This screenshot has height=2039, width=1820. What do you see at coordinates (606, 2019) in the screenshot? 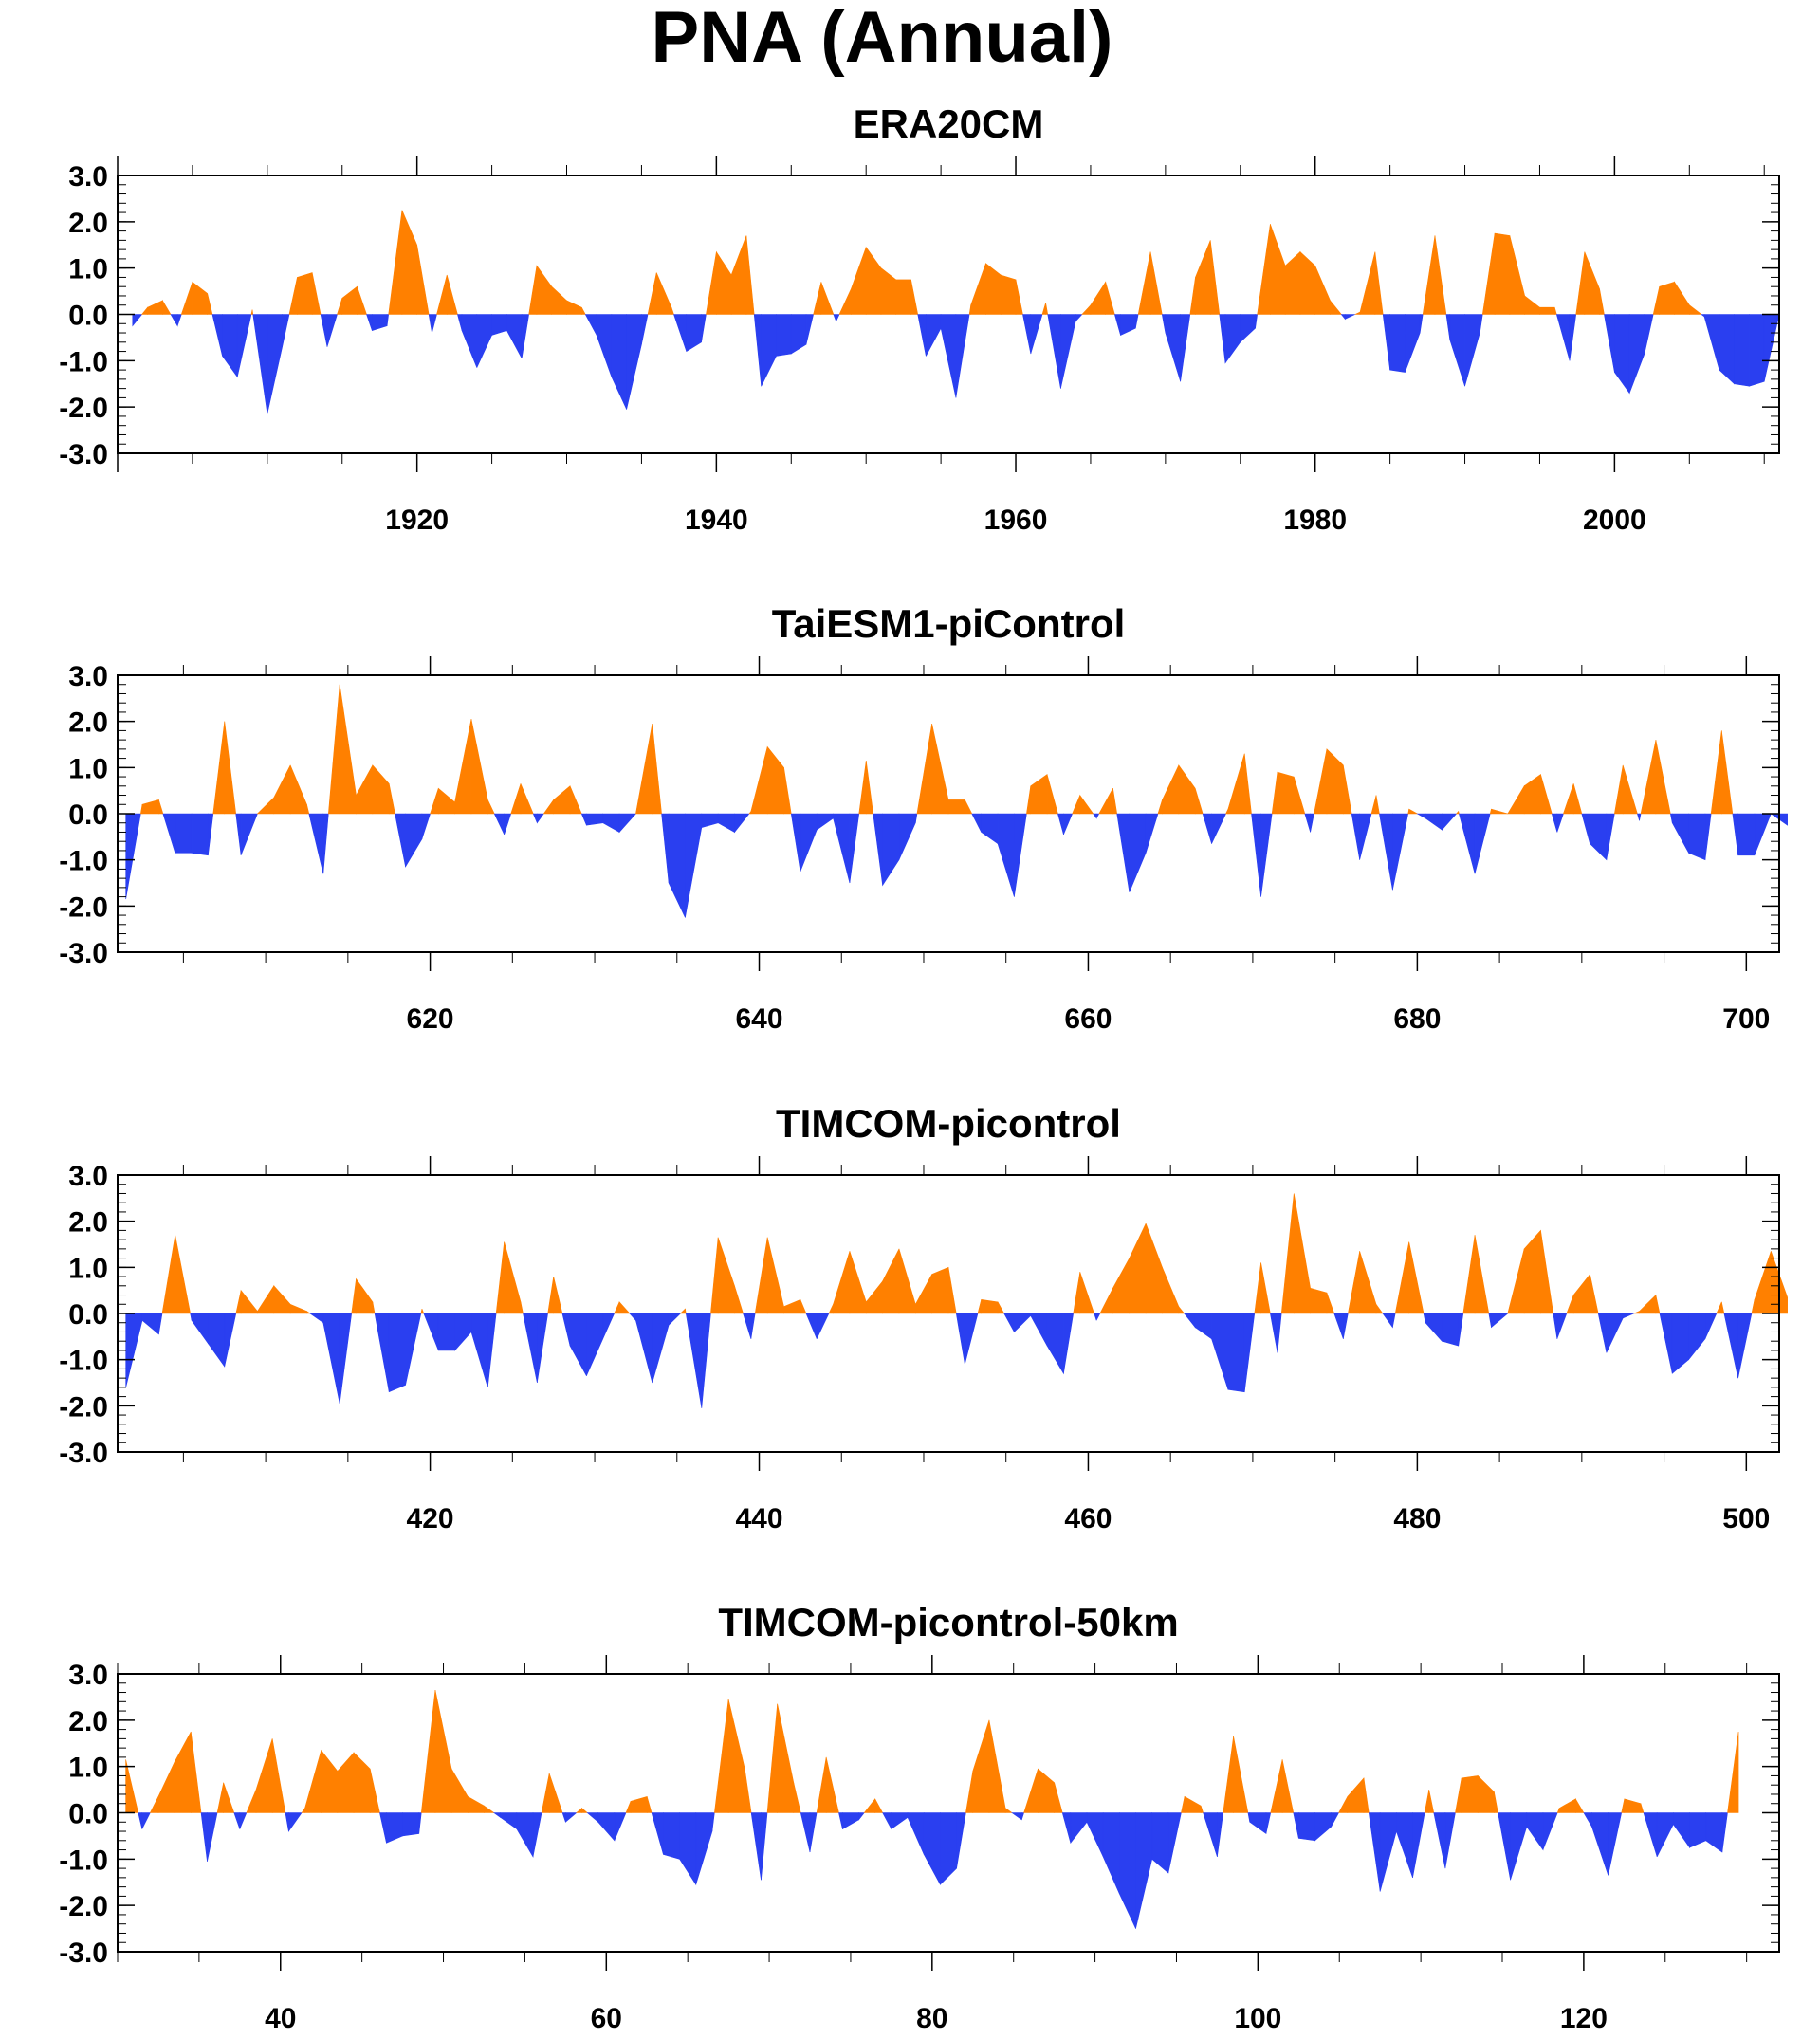
I see `x-tick-label: 60` at bounding box center [606, 2019].